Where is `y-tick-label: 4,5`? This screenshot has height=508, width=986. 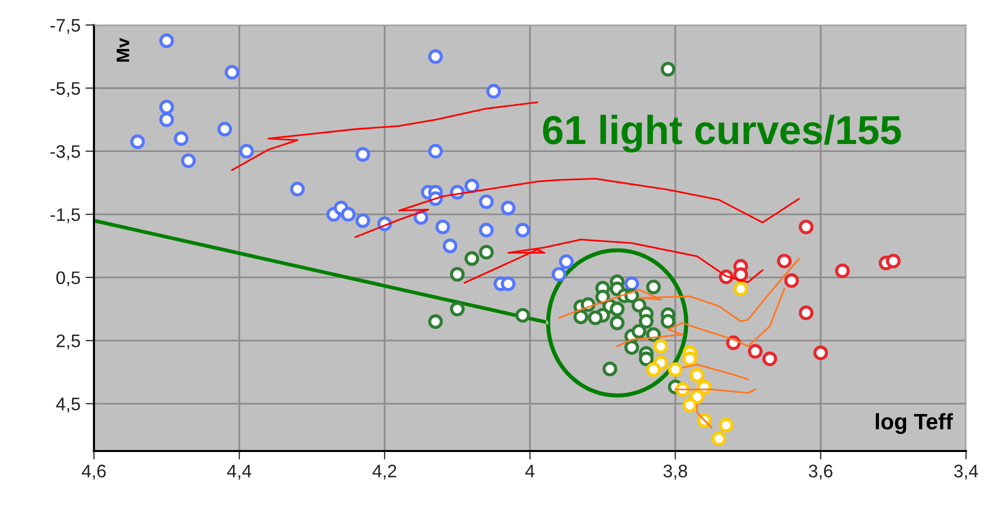
y-tick-label: 4,5 is located at coordinates (68, 405).